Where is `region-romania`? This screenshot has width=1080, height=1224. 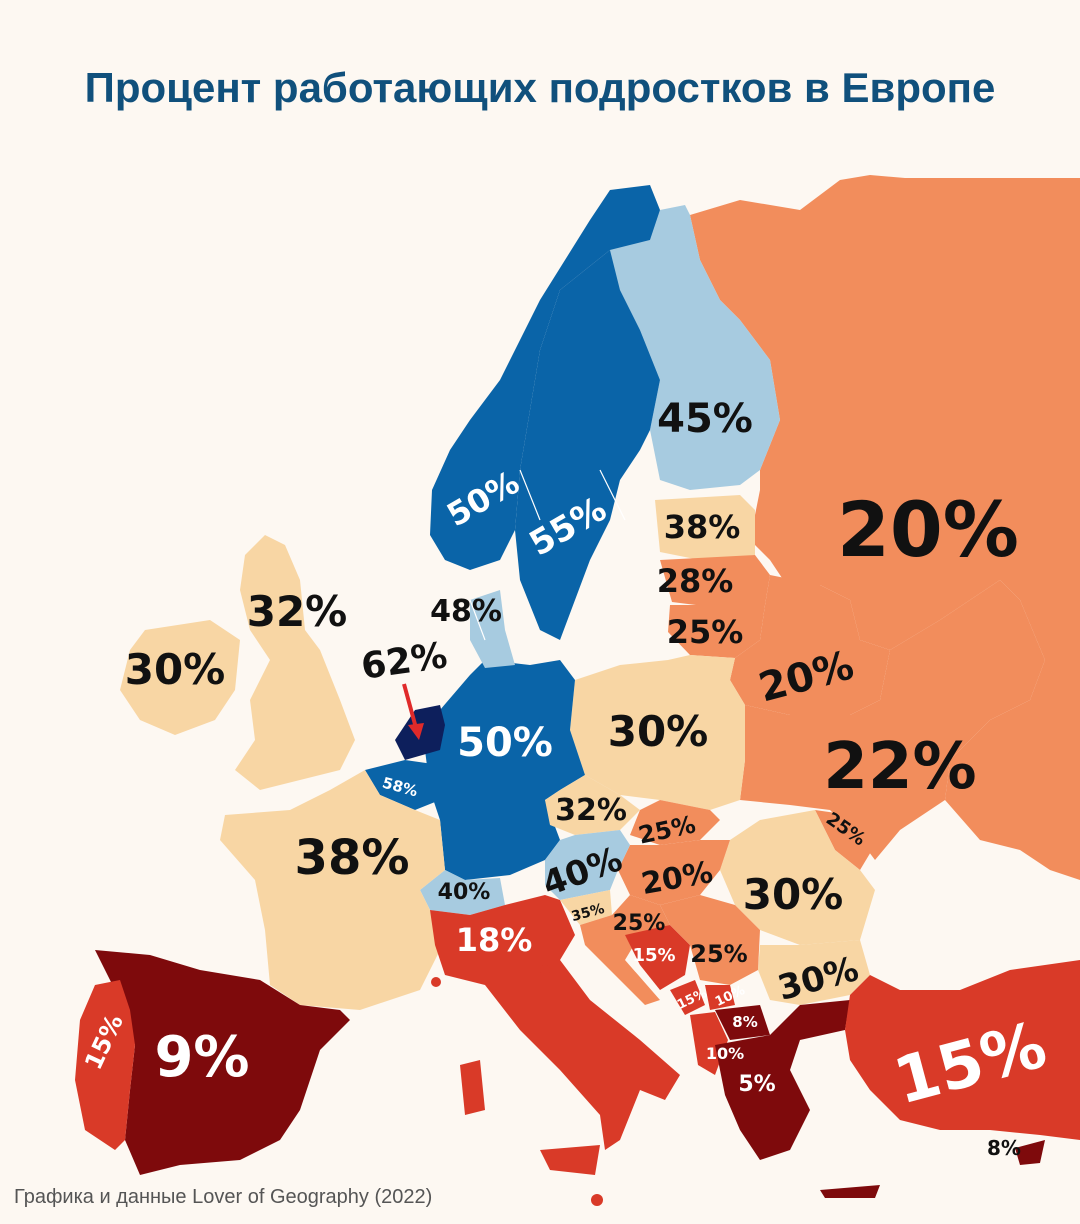 region-romania is located at coordinates (797, 877).